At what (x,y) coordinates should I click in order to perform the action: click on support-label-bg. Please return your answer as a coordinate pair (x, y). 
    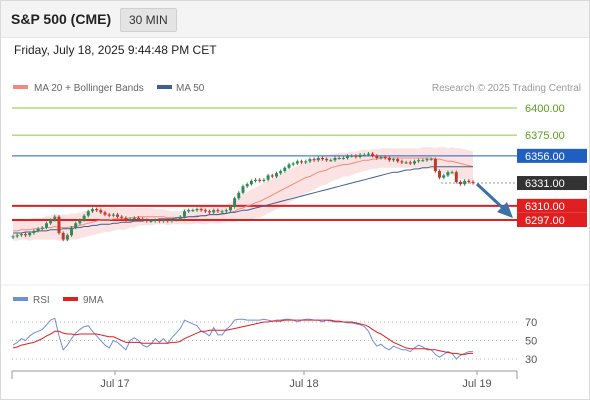
    Looking at the image, I should click on (552, 220).